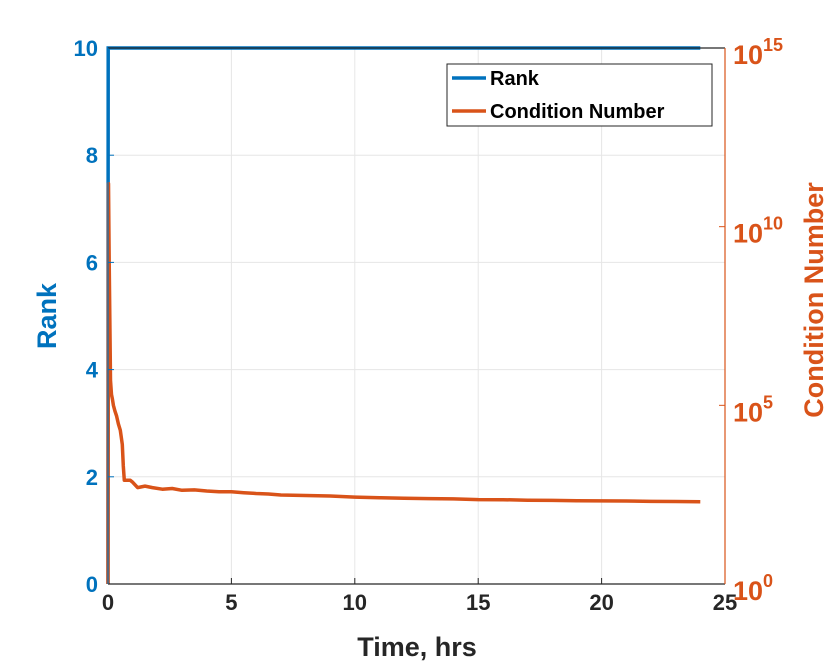  What do you see at coordinates (515, 79) in the screenshot?
I see `legend-label-rank: Rank` at bounding box center [515, 79].